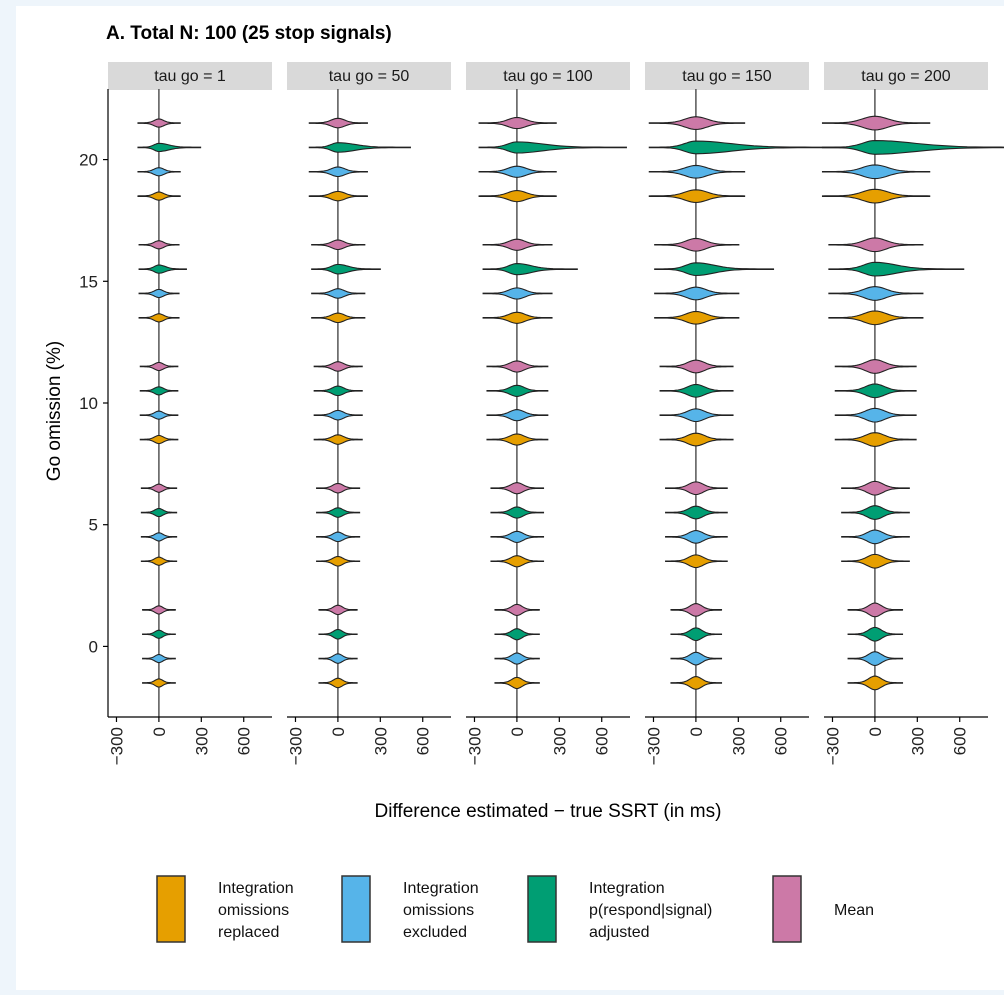 The image size is (1004, 995). What do you see at coordinates (650, 910) in the screenshot?
I see `legend-label: p(respond|signal)` at bounding box center [650, 910].